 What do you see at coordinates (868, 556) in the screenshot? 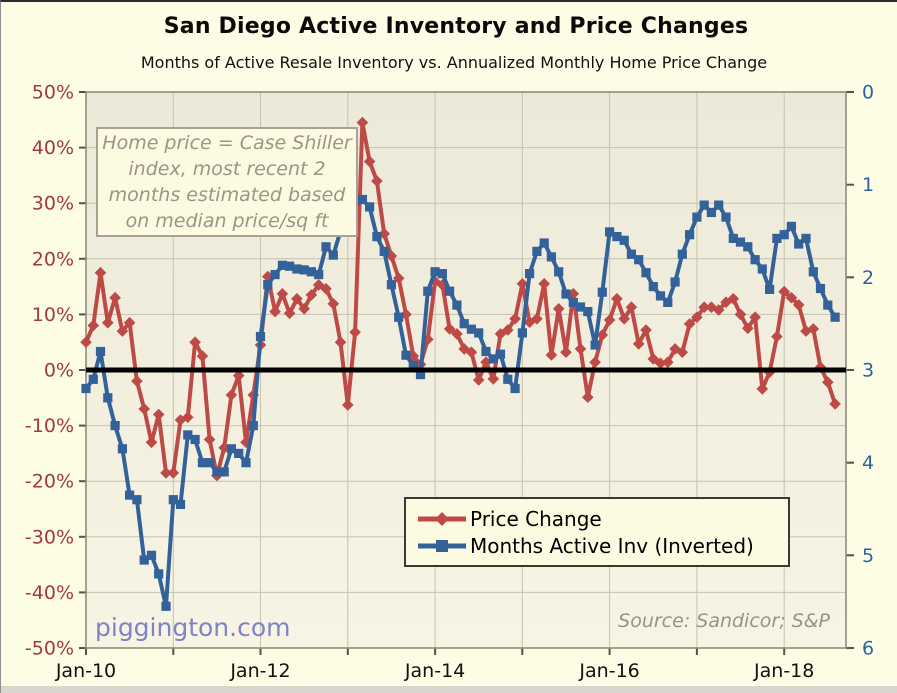
I see `svg-text: 5` at bounding box center [868, 556].